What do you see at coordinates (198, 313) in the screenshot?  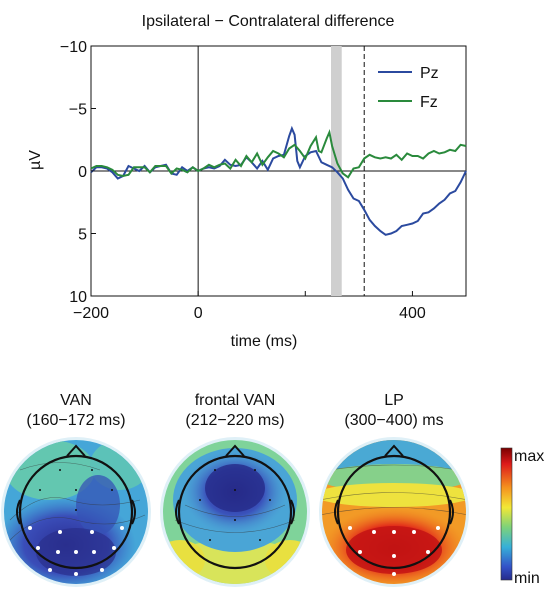 I see `x-tick-label: 0` at bounding box center [198, 313].